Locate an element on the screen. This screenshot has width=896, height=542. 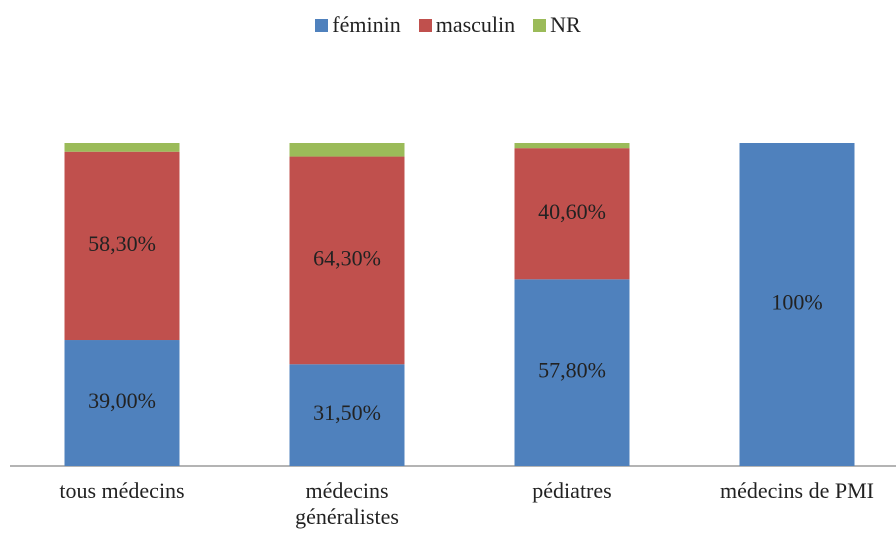
data-label: 100% is located at coordinates (796, 302).